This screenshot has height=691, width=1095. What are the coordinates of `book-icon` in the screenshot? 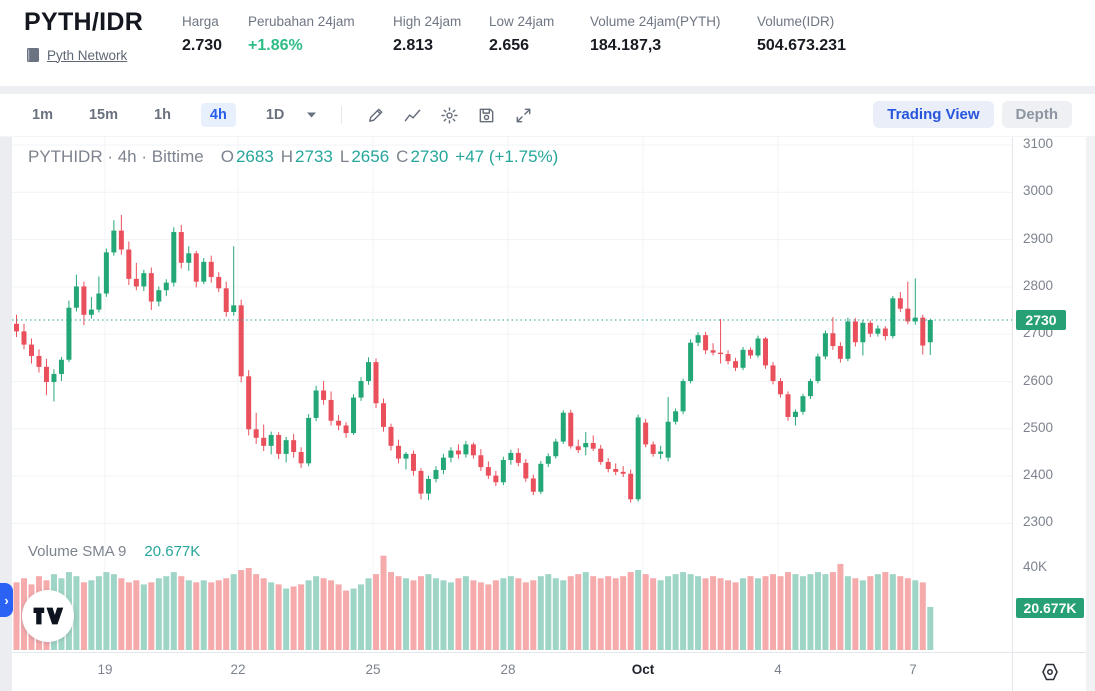 It's located at (33, 55).